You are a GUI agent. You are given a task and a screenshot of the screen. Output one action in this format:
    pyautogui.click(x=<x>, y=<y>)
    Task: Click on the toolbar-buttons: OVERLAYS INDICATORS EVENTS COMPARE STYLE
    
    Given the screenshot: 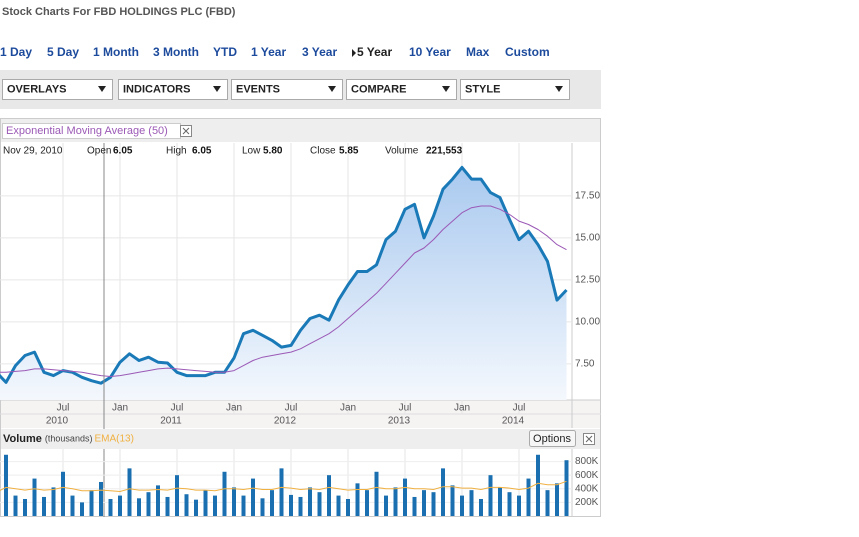 What is the action you would take?
    pyautogui.click(x=286, y=89)
    